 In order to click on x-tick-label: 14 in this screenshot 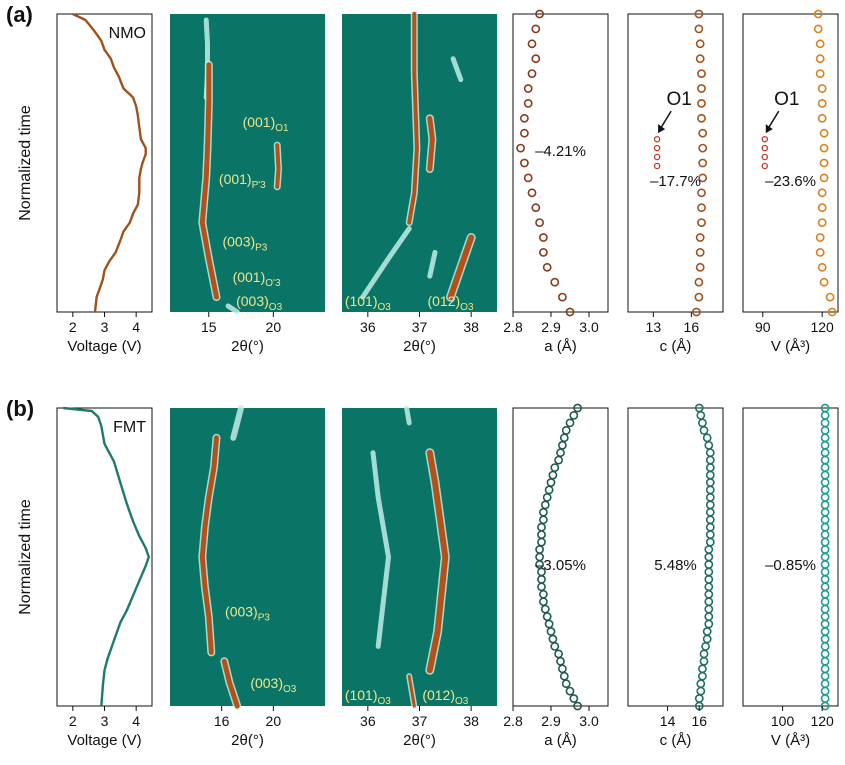, I will do `click(668, 721)`.